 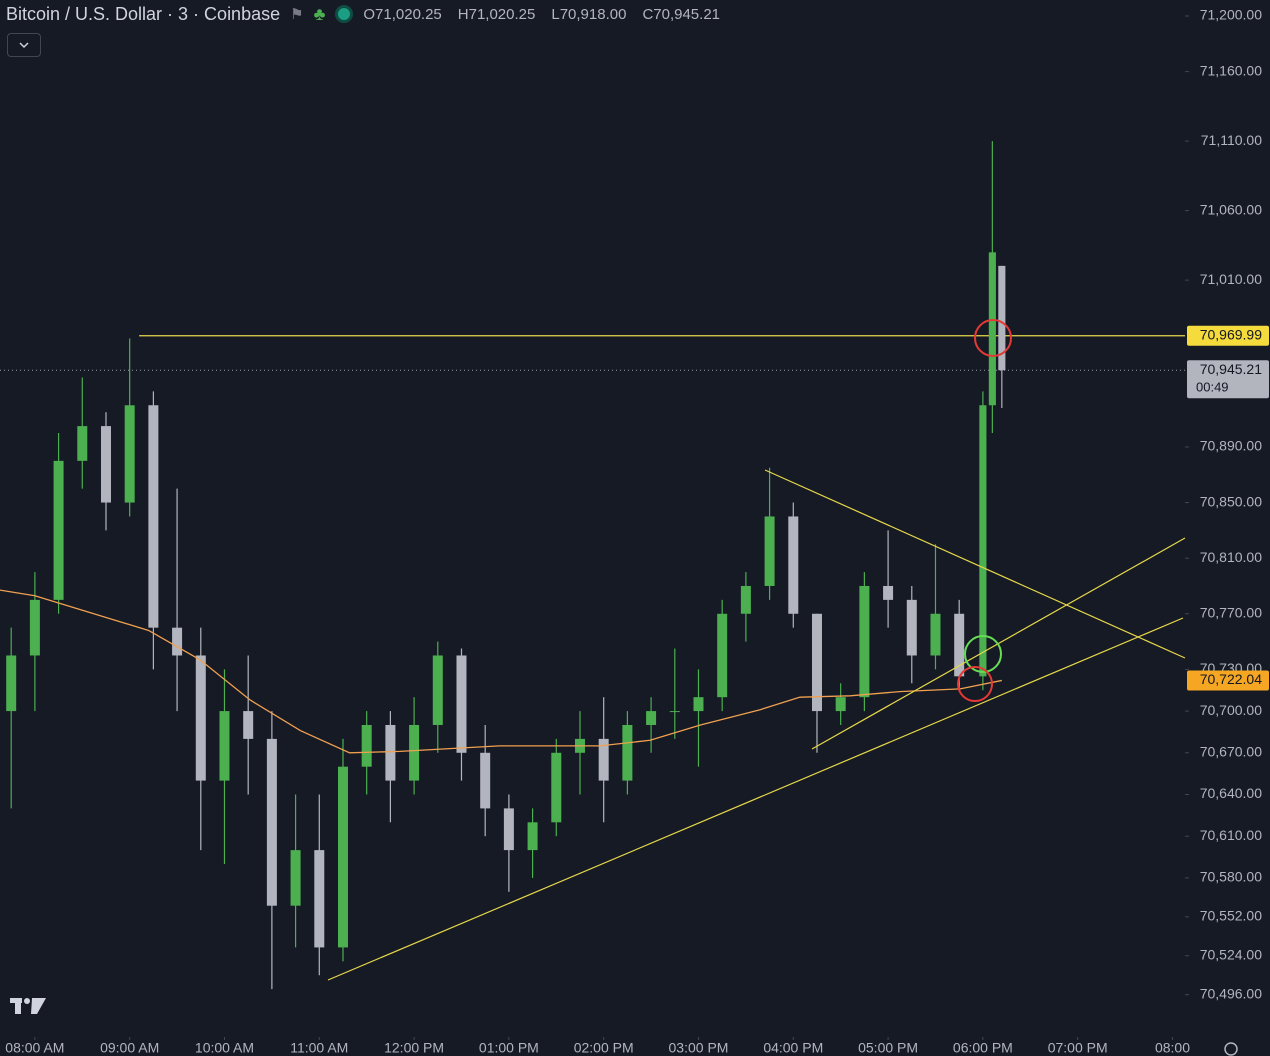 What do you see at coordinates (983, 1048) in the screenshot?
I see `x-tick-label: 06:00 PM` at bounding box center [983, 1048].